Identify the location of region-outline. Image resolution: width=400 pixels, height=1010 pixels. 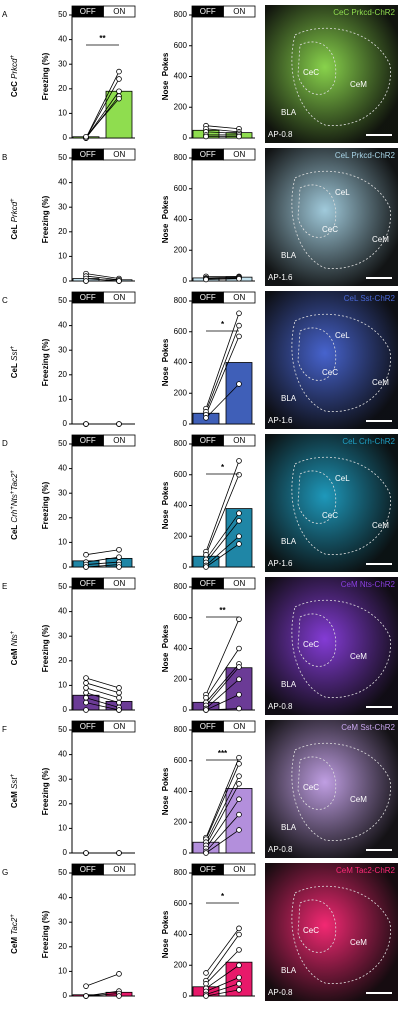
(341, 76).